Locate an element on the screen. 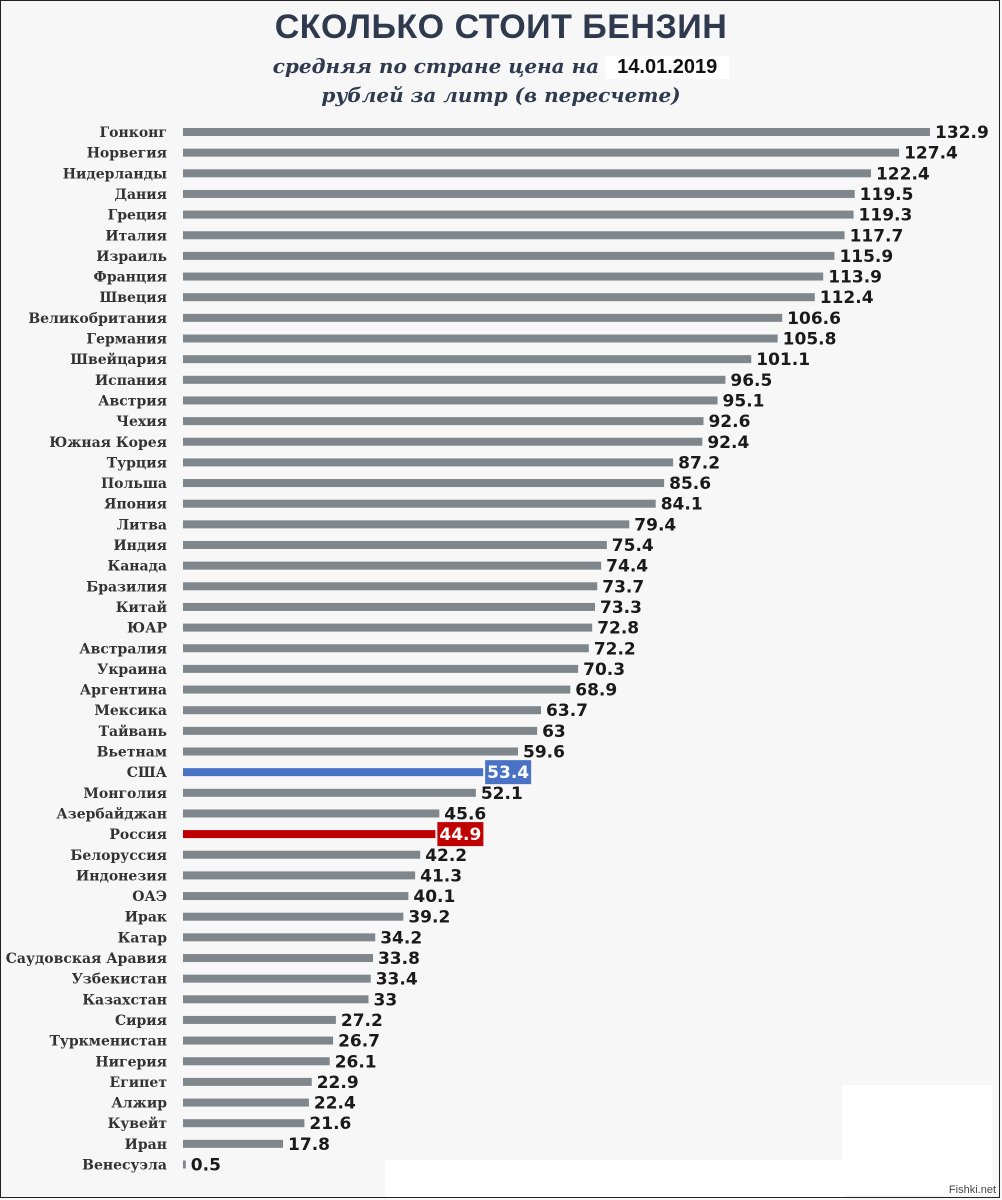  value-label-46: 22.9 is located at coordinates (338, 1083).